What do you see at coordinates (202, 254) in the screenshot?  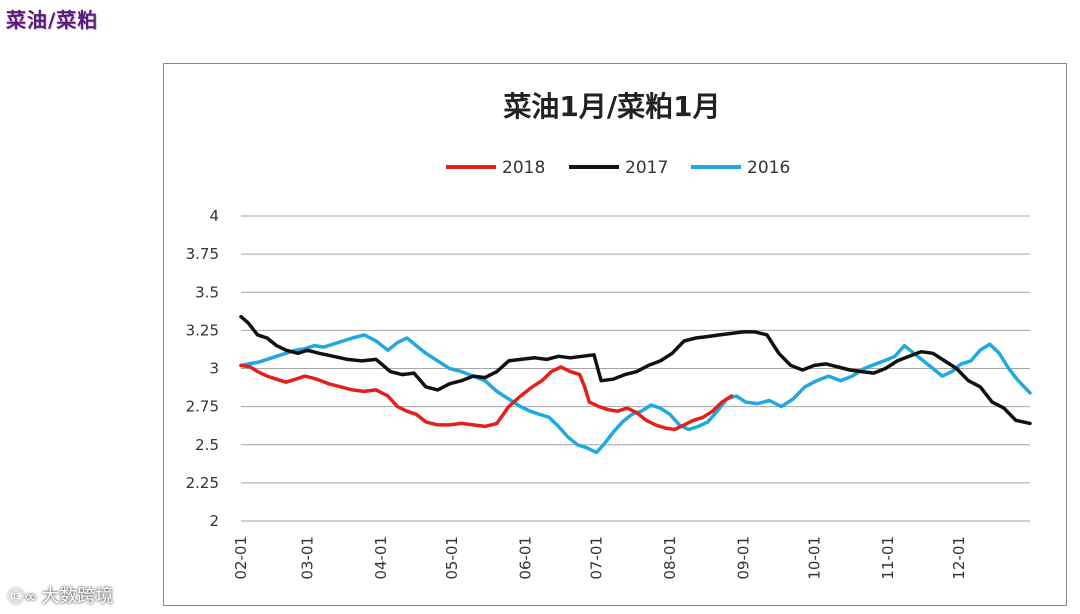 I see `y-tick-label: 3.75` at bounding box center [202, 254].